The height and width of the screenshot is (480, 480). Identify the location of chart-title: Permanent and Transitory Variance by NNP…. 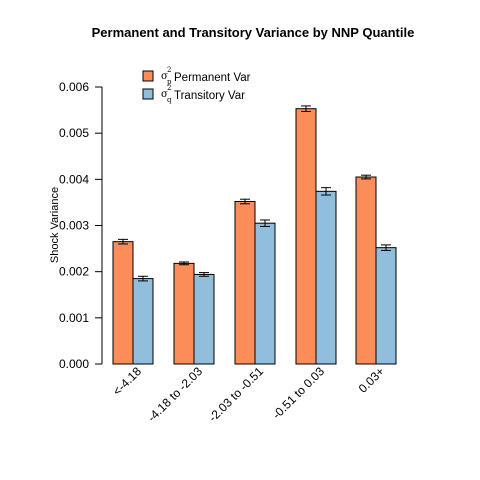
(253, 32).